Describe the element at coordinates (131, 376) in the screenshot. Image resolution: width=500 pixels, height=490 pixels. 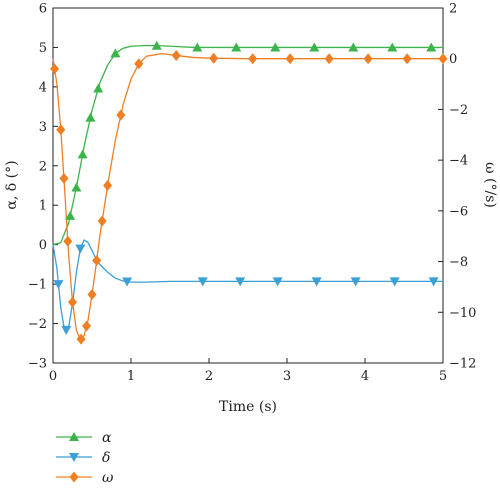
I see `x-tick-label: 1` at that location.